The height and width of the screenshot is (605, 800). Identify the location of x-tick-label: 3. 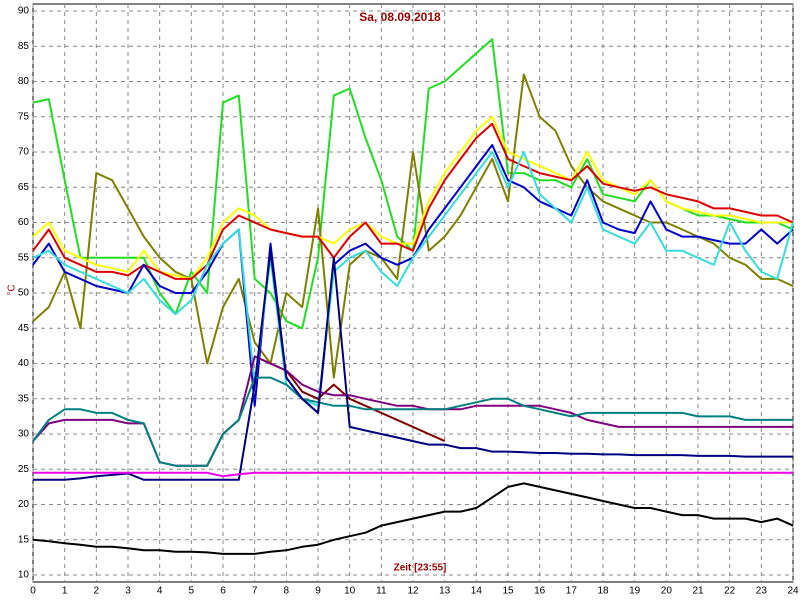
(128, 591).